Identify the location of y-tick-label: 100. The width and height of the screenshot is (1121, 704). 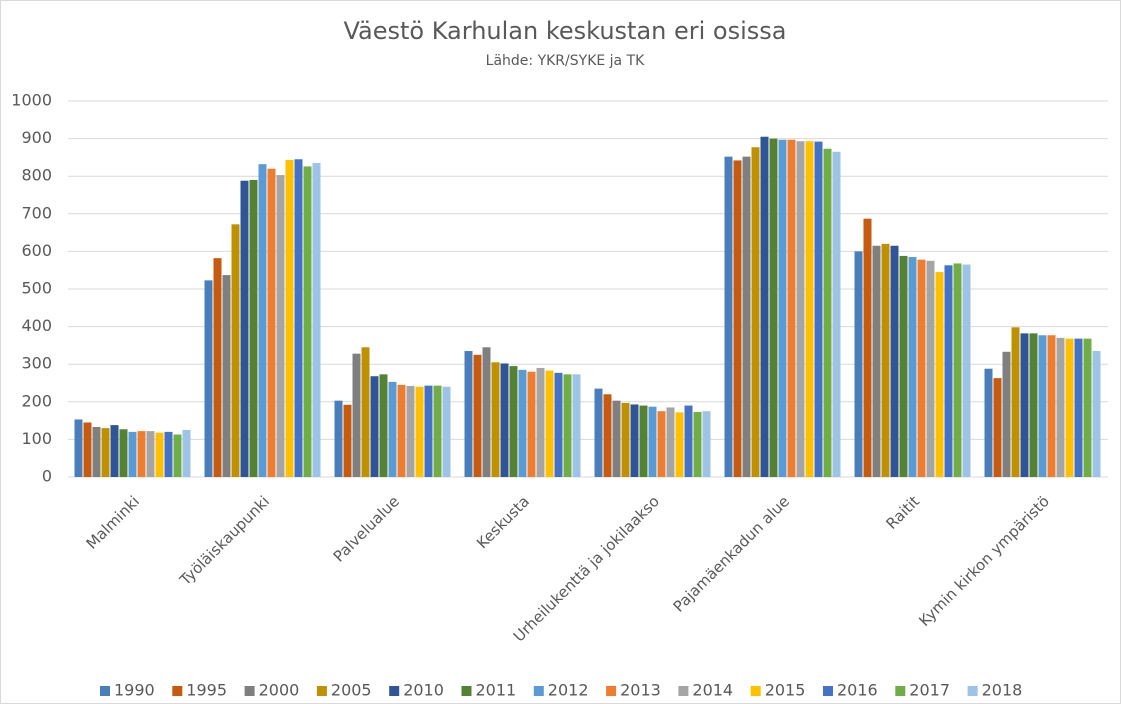
(36, 438).